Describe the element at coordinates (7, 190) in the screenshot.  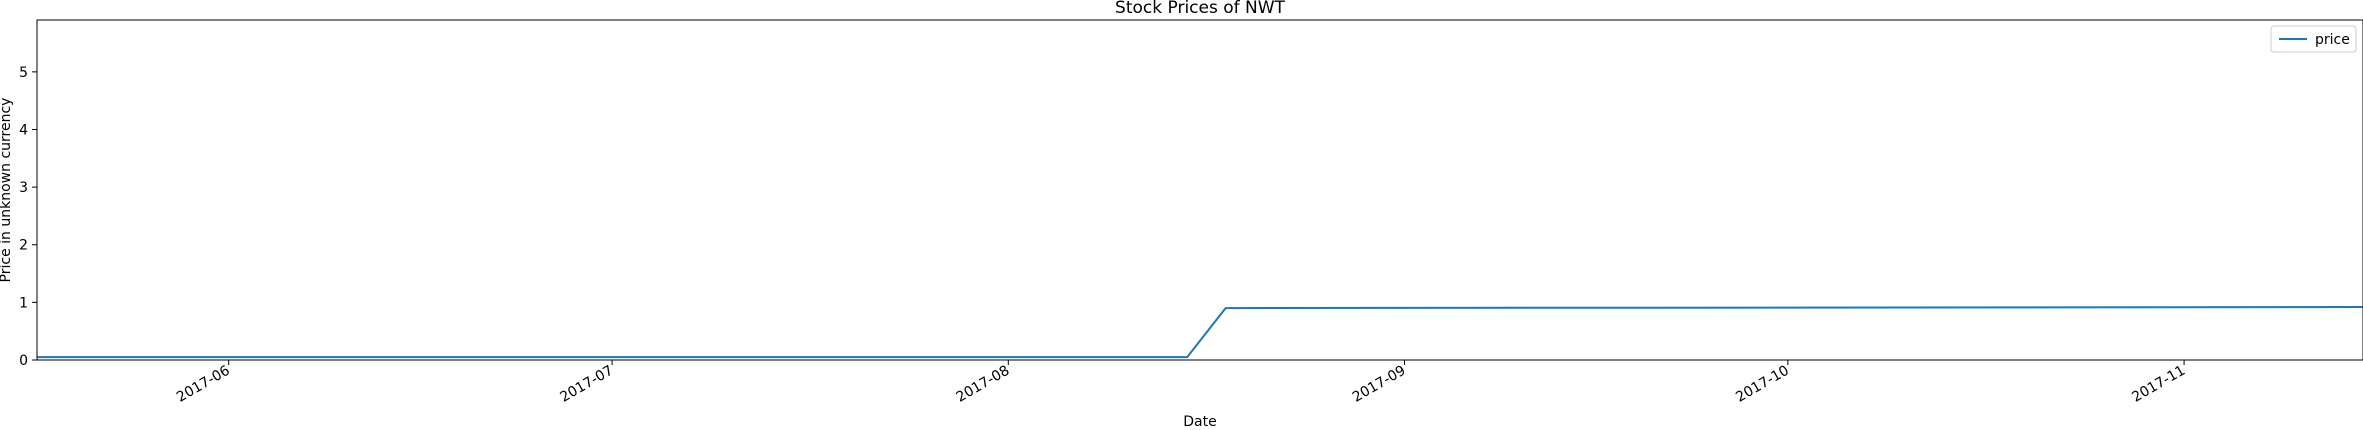
I see `y-axis-label: Price in unknown currency` at that location.